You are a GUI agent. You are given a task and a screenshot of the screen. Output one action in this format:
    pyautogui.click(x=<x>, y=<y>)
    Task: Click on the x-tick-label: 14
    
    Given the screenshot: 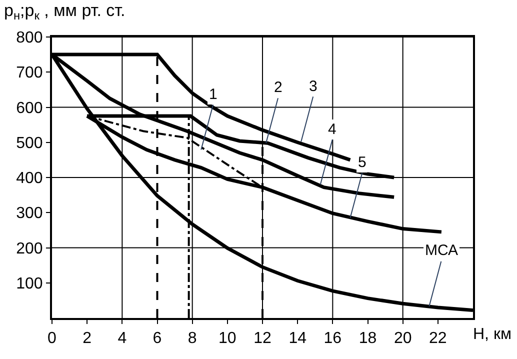 What is the action you would take?
    pyautogui.click(x=297, y=339)
    